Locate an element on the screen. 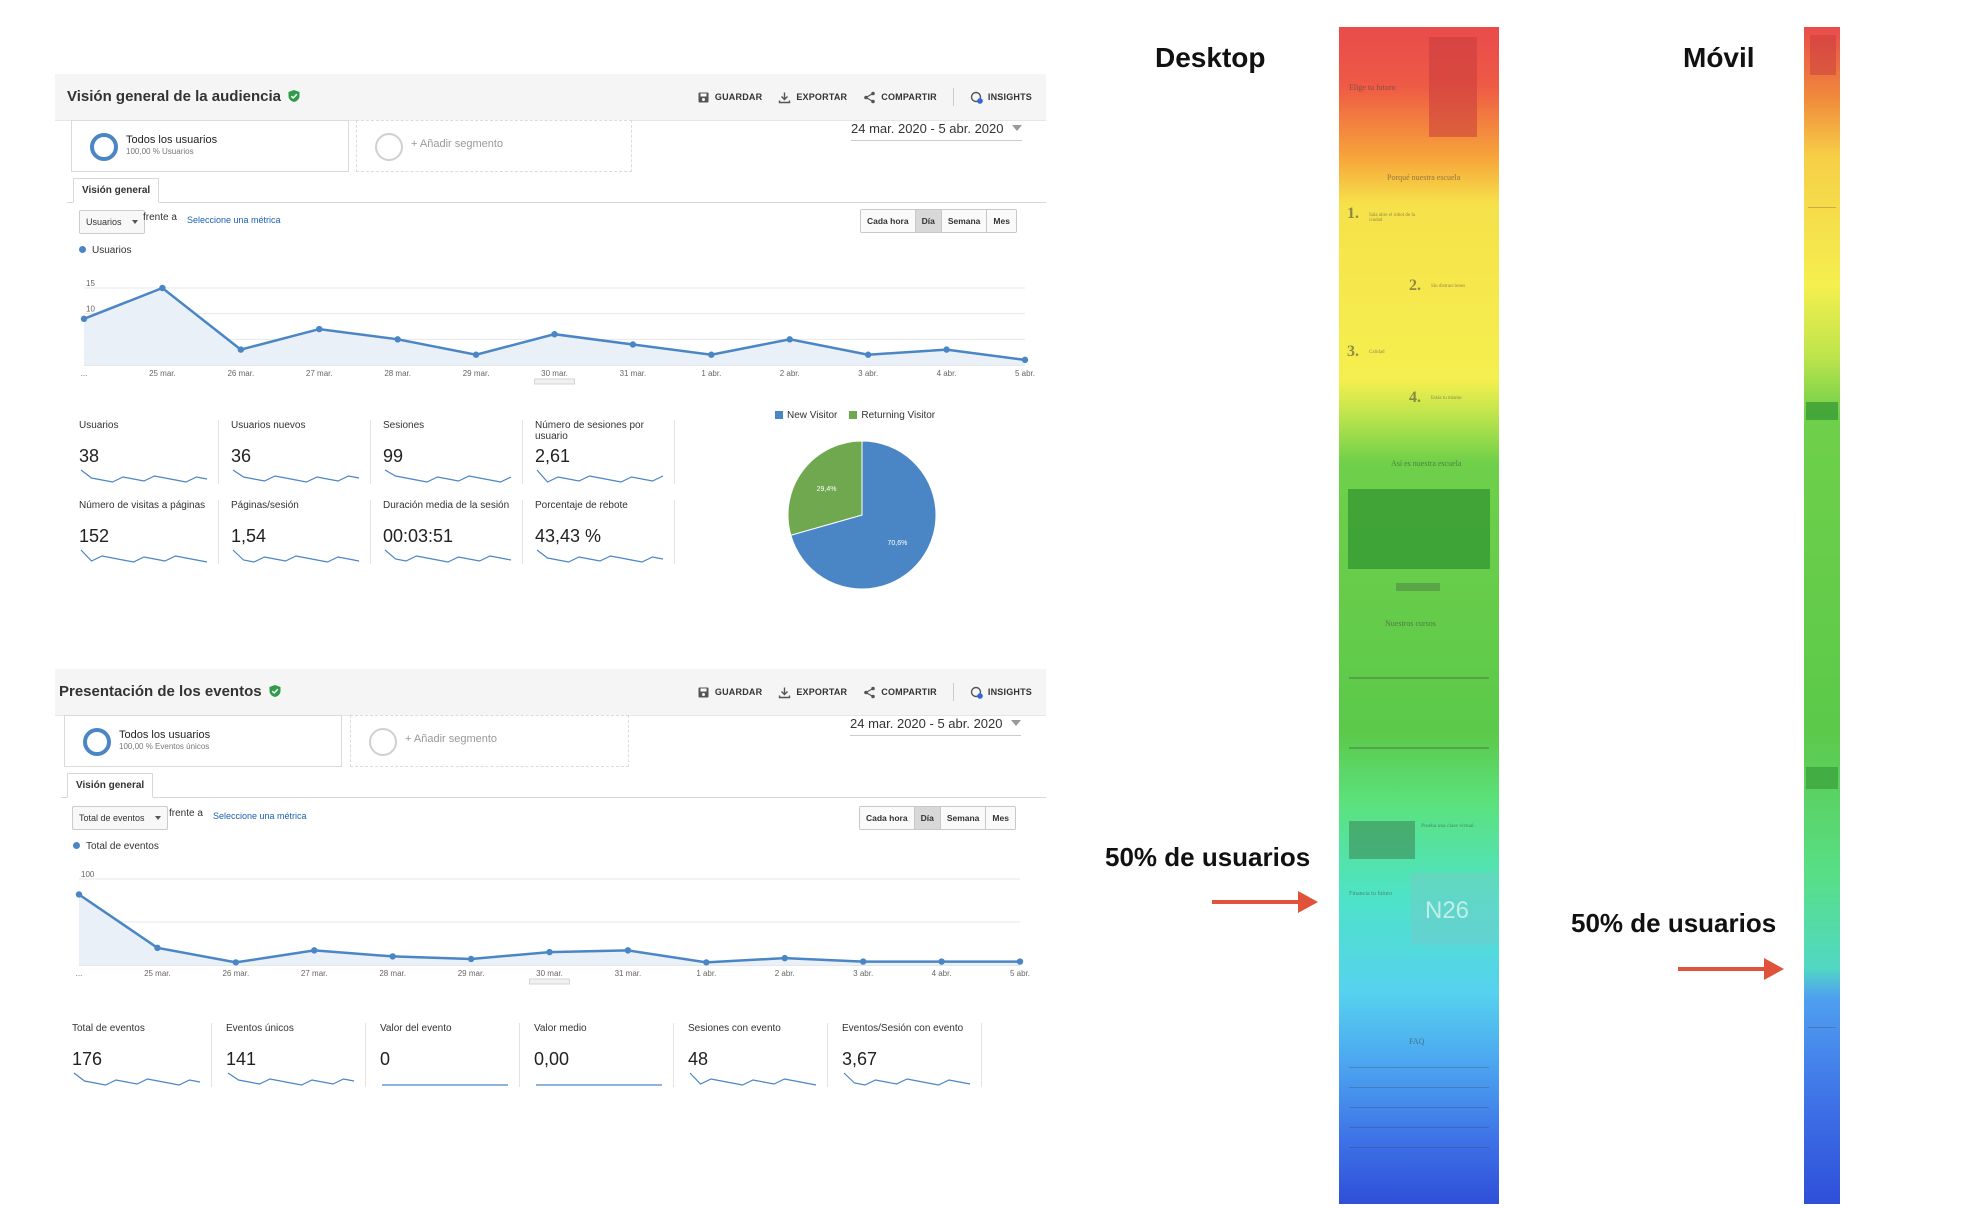 Image resolution: width=1964 pixels, height=1208 pixels. metric-card: Número de visitas a páginas 152 is located at coordinates (149, 533).